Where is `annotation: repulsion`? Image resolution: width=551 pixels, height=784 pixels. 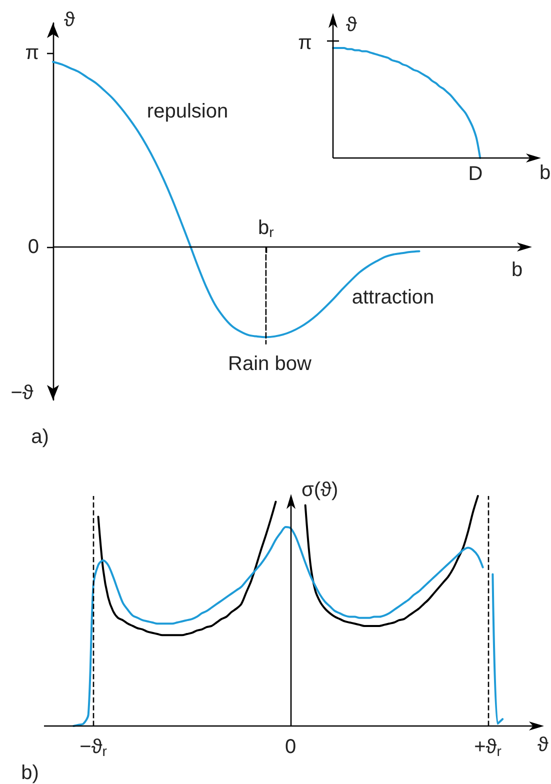
annotation: repulsion is located at coordinates (187, 111).